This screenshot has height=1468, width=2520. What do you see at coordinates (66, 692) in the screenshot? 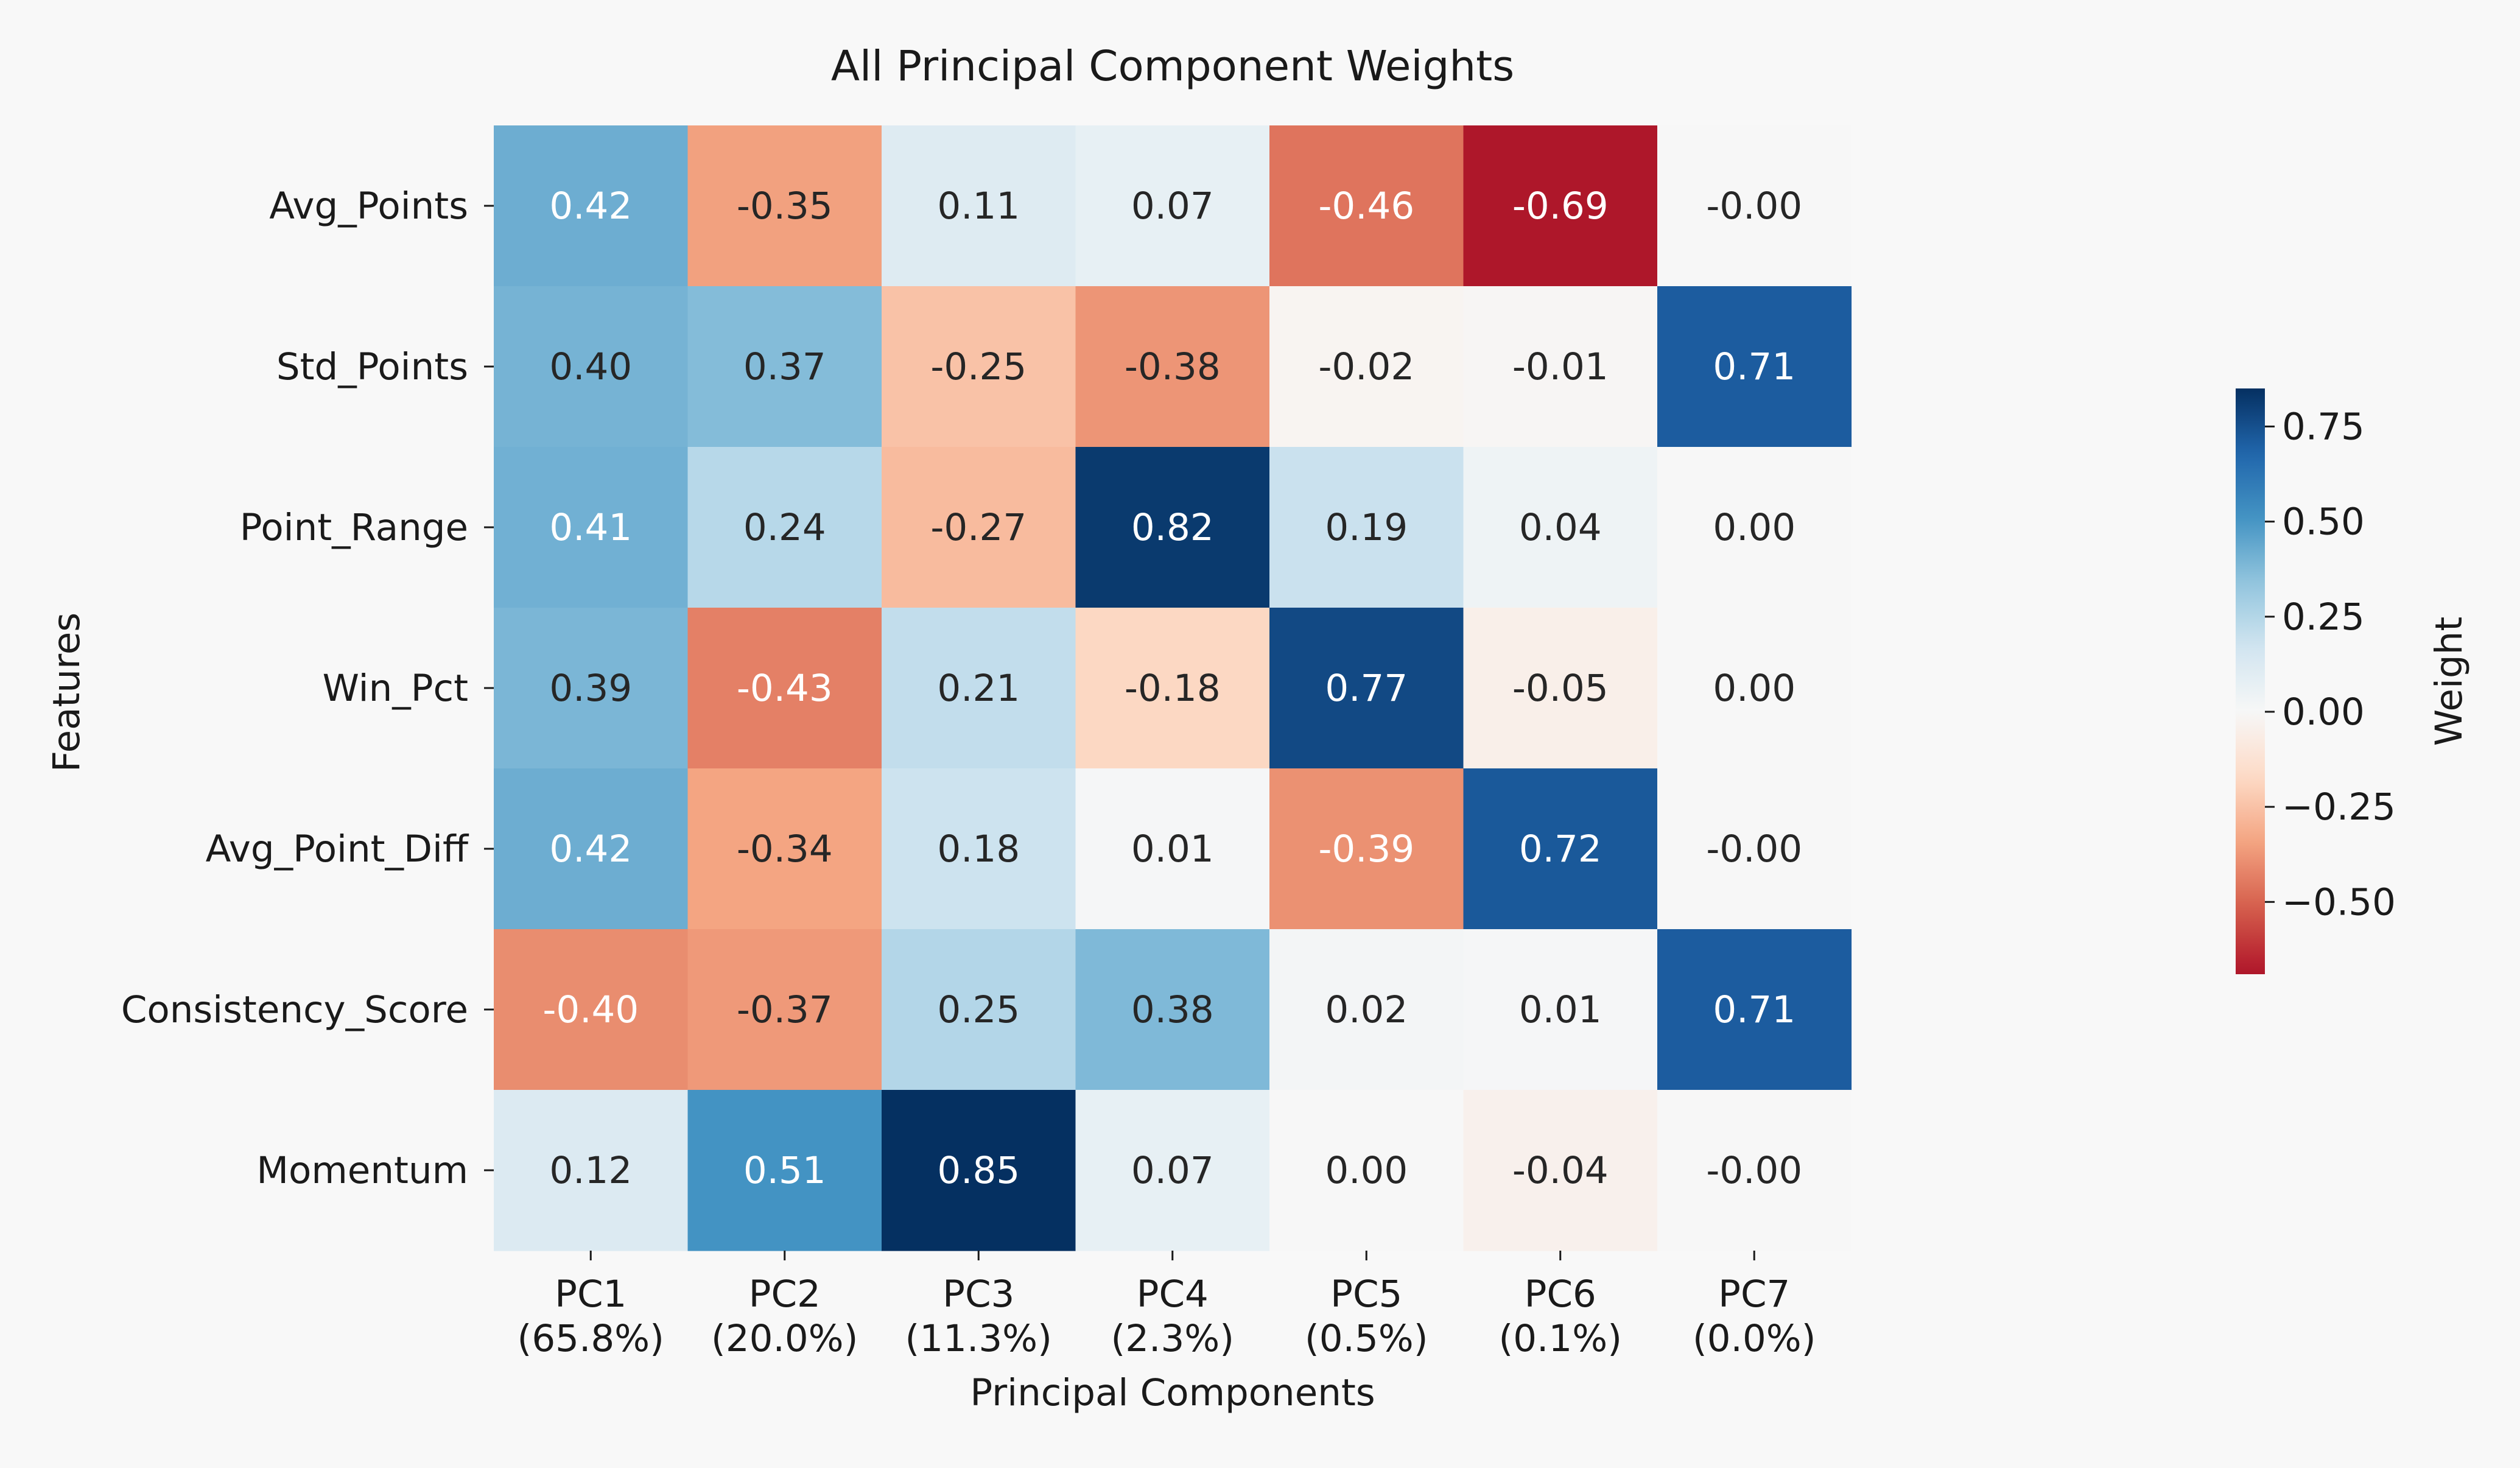
I see `y-axis-label: Features` at bounding box center [66, 692].